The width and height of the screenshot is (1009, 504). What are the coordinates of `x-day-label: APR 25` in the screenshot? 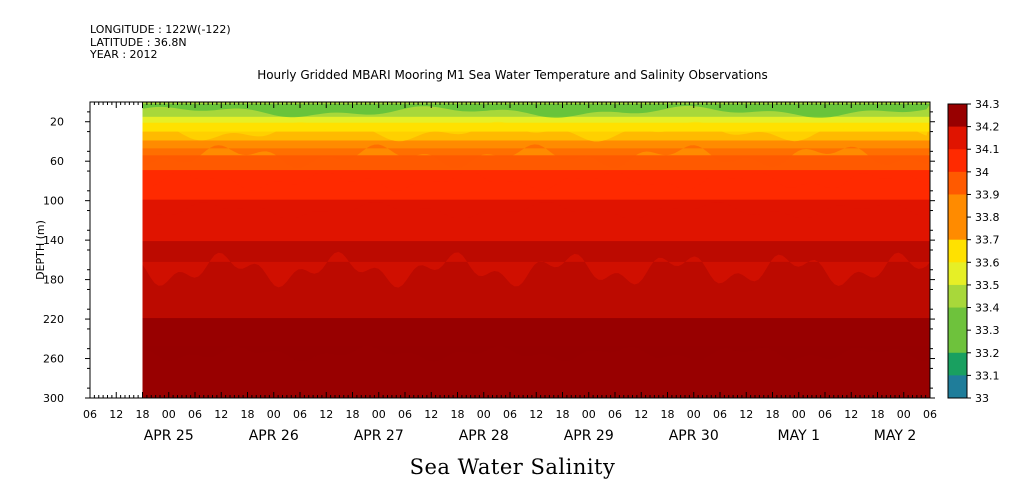 It's located at (169, 436).